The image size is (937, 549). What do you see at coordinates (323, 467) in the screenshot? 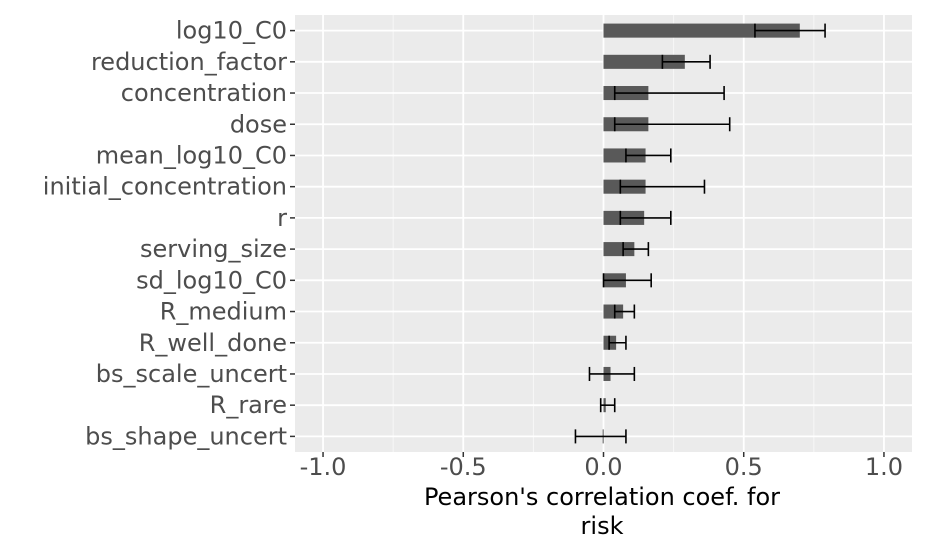
I see `x-tick-label: -1.0` at bounding box center [323, 467].